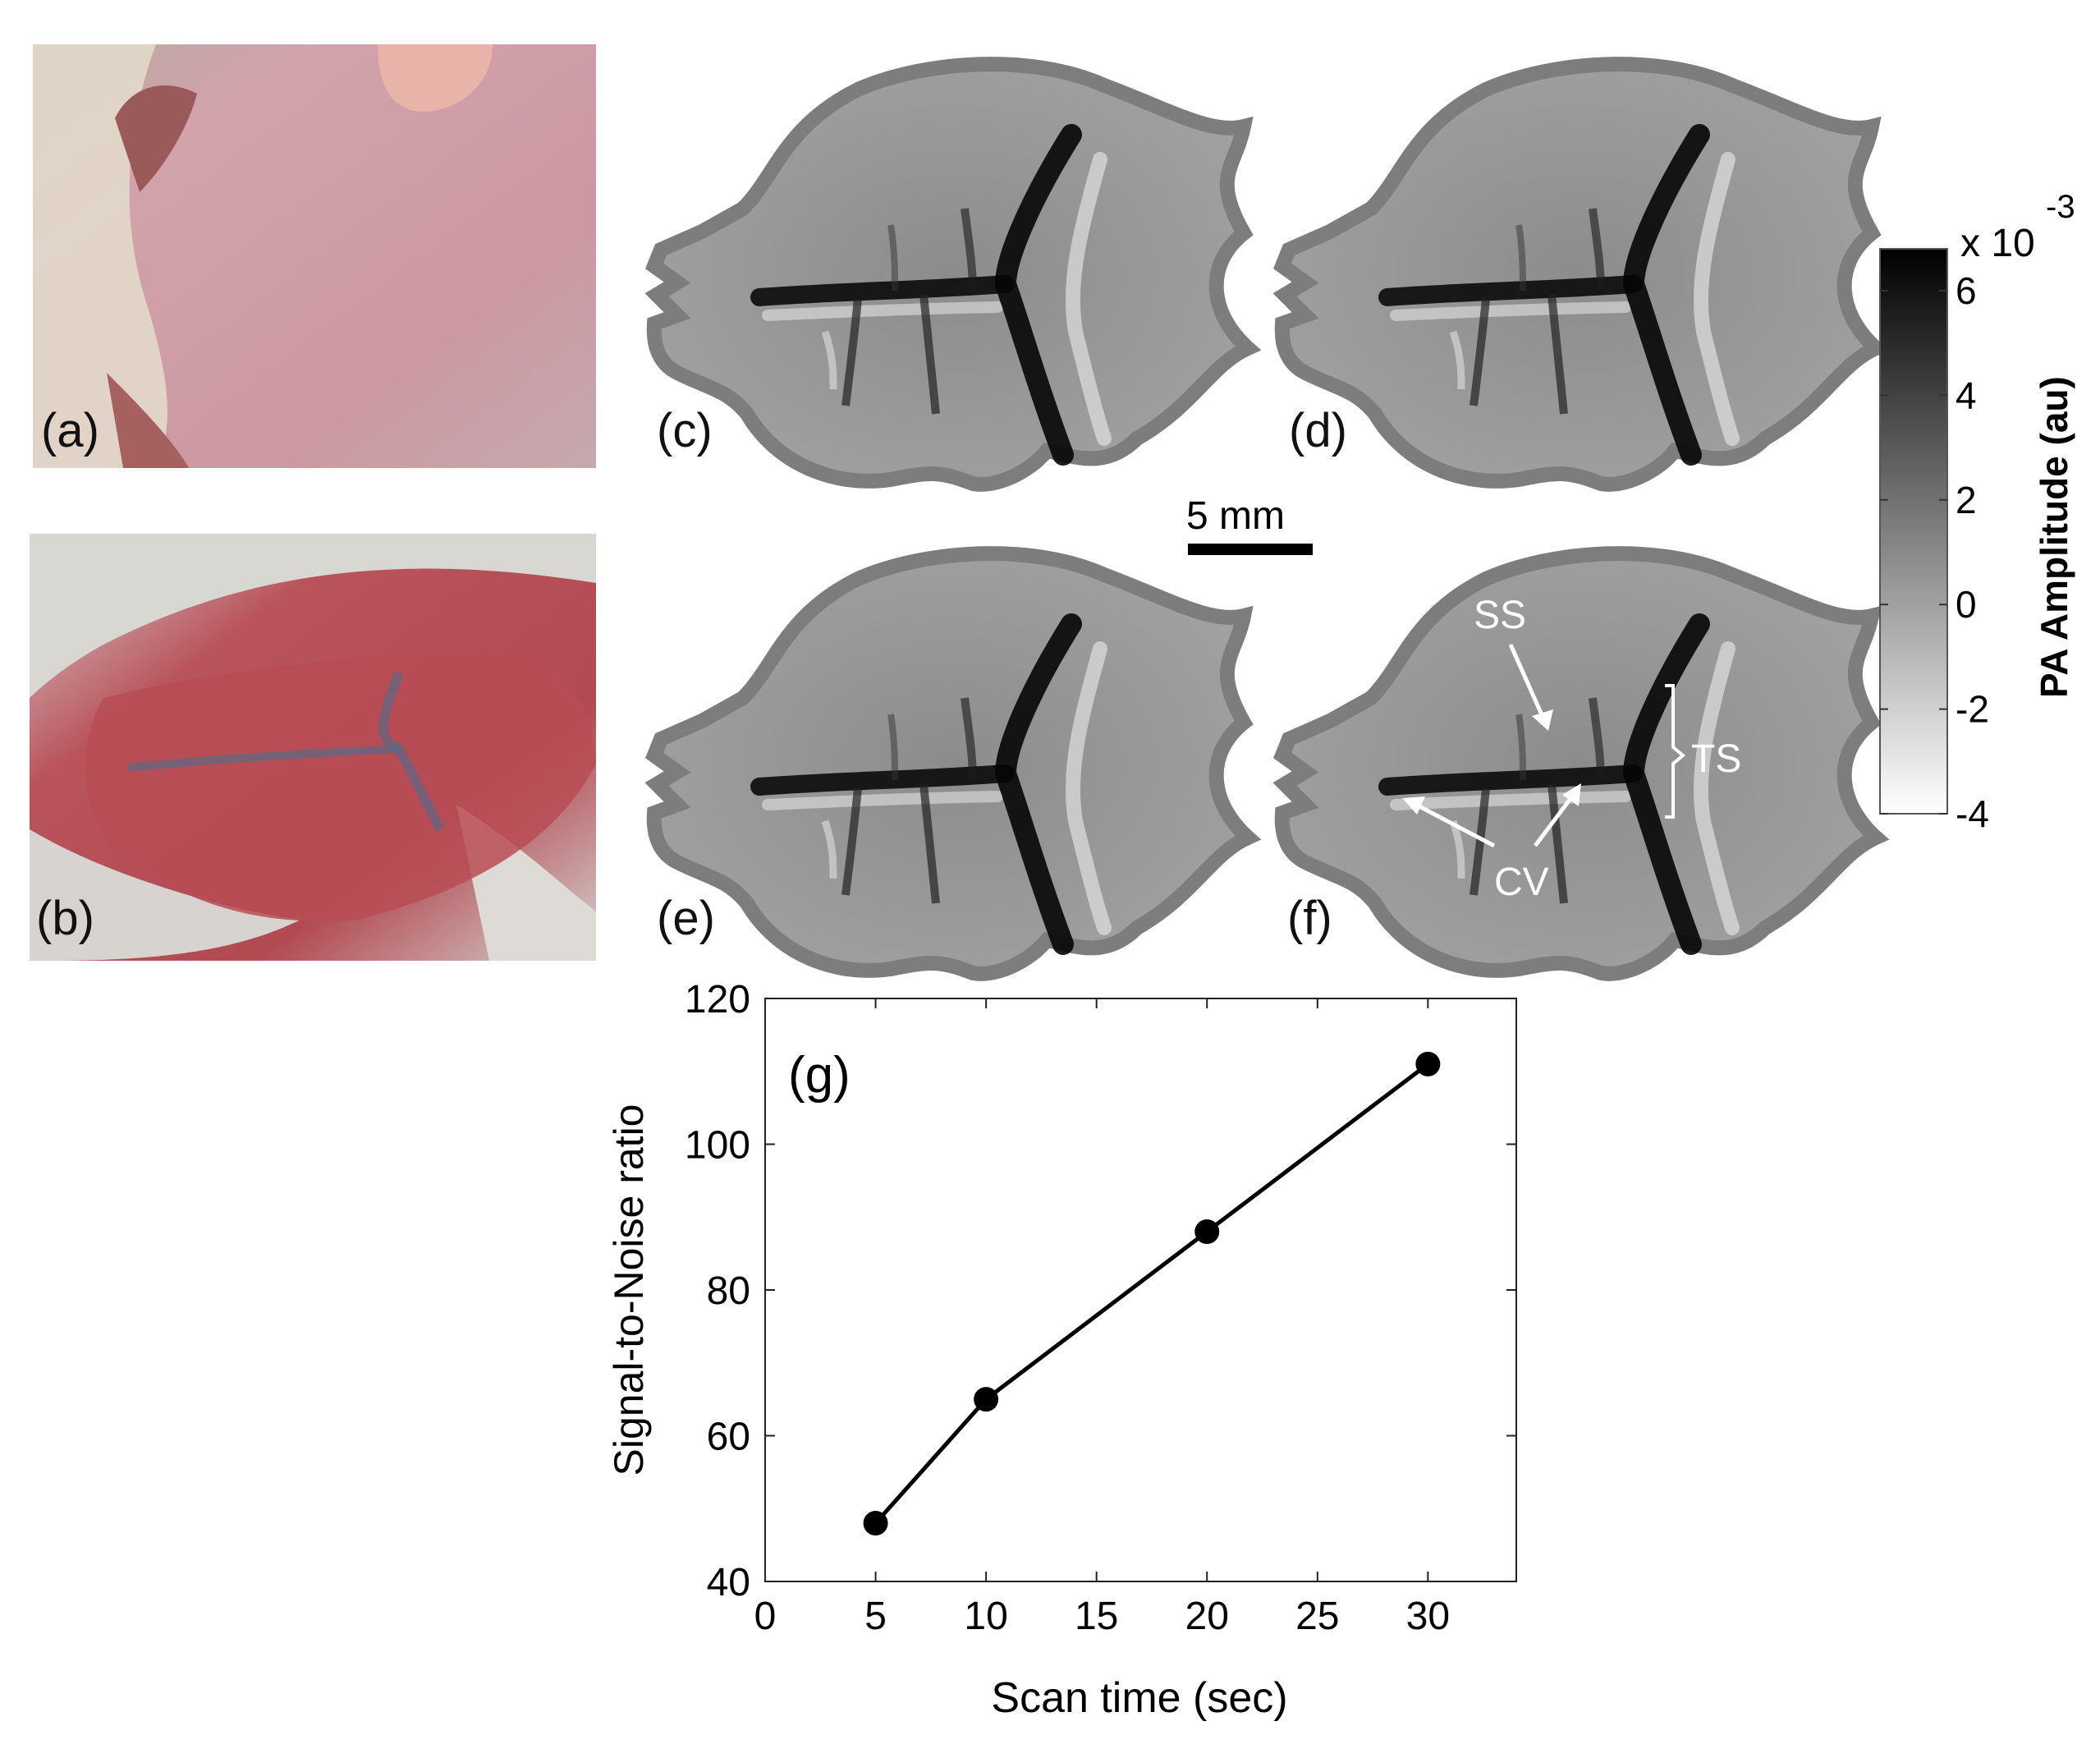 This screenshot has width=2100, height=1758. Describe the element at coordinates (1967, 395) in the screenshot. I see `colorbar-tick-label: 4` at that location.